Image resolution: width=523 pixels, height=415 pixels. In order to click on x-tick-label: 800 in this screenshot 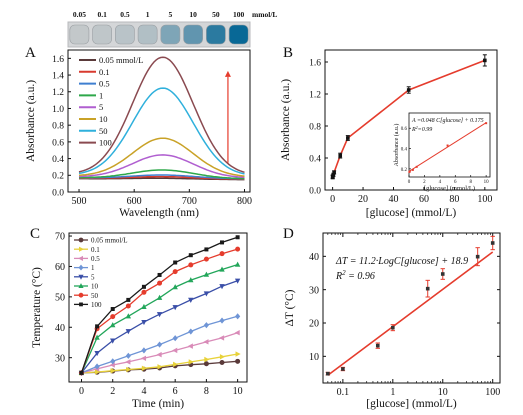, I will do `click(244, 201)`.